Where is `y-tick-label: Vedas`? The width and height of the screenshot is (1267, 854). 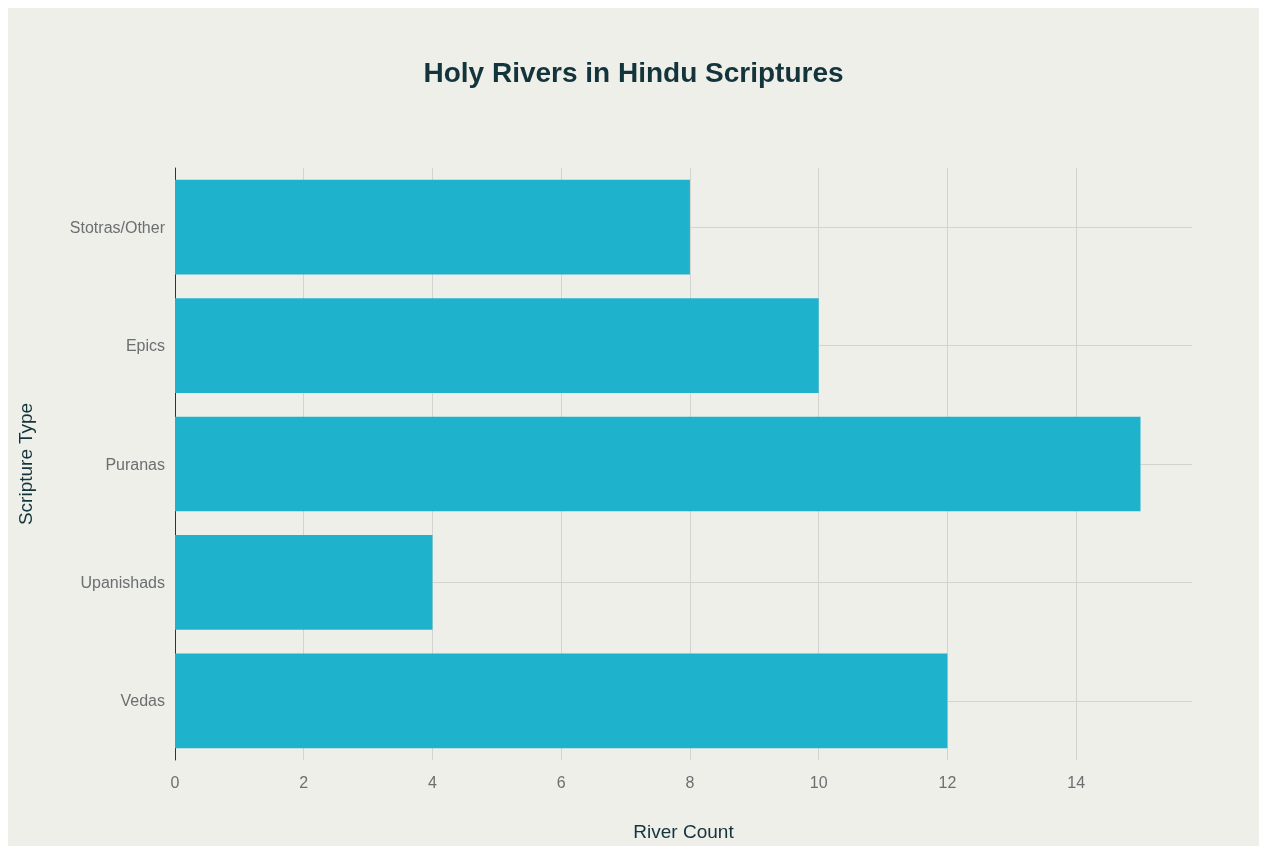
y-tick-label: Vedas is located at coordinates (142, 701).